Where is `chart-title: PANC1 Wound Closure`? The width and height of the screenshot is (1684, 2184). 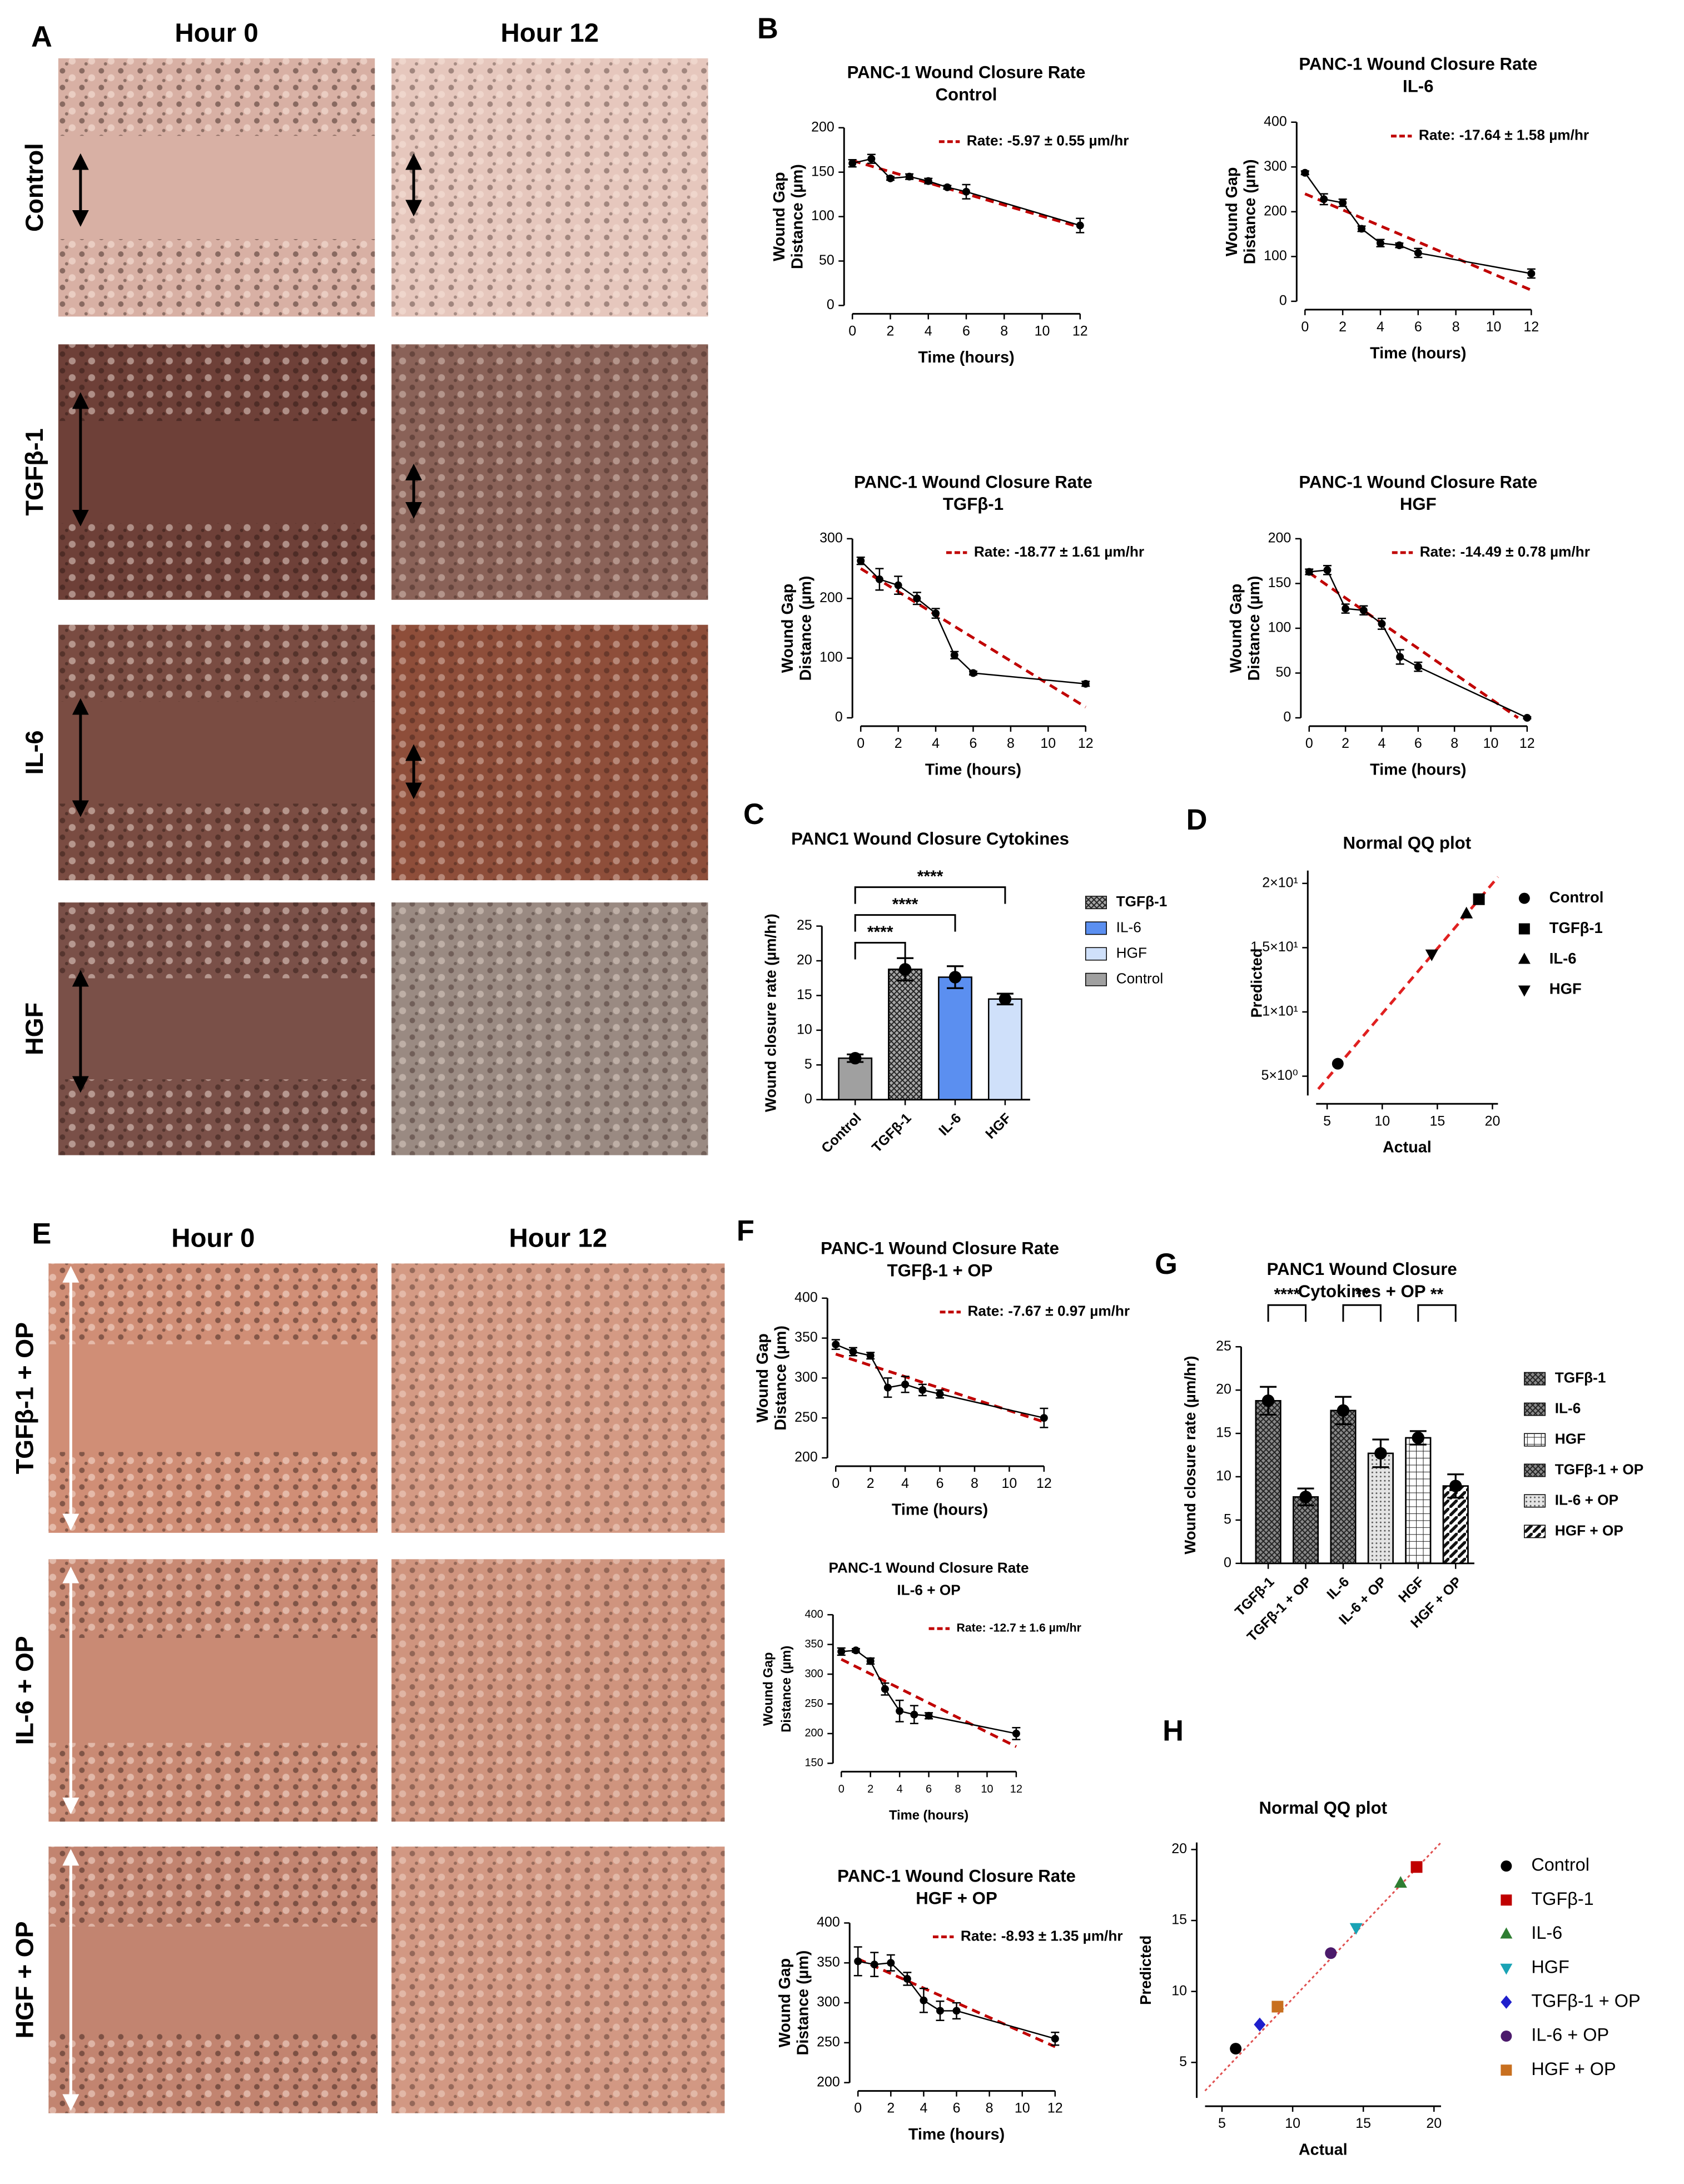
chart-title: PANC1 Wound Closure is located at coordinates (1362, 1269).